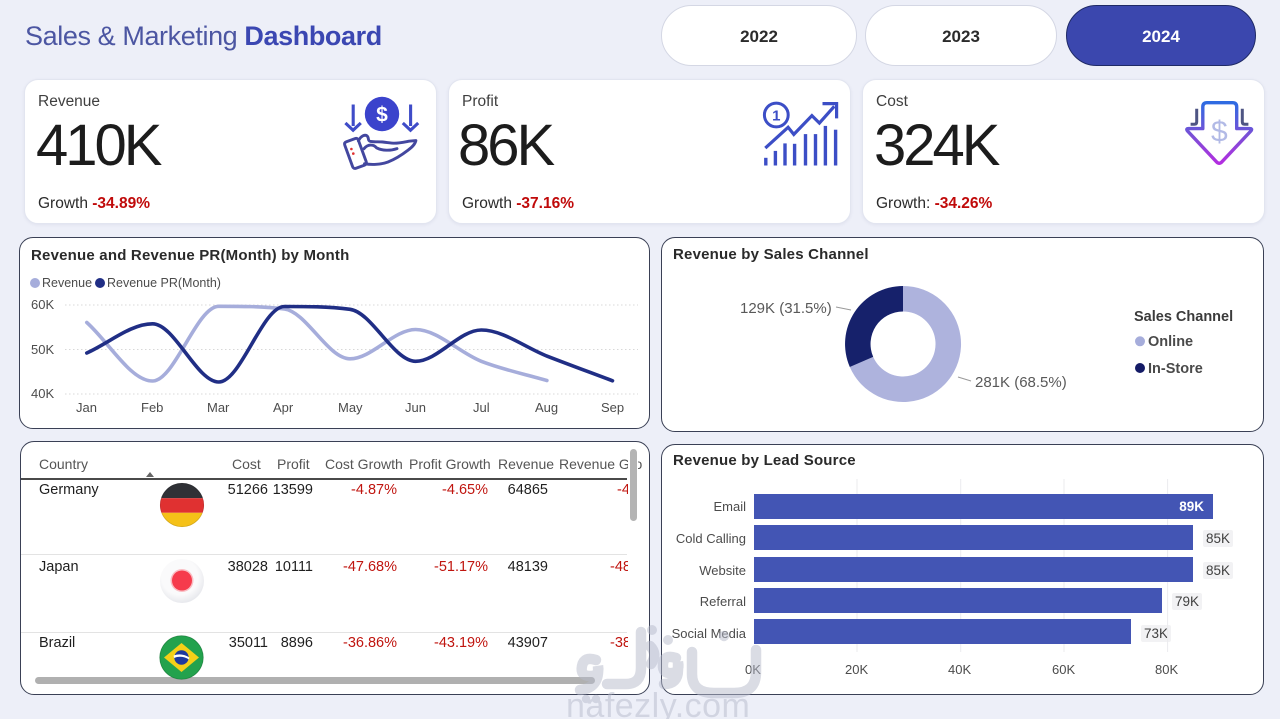  I want to click on svg-text: nafezly.com, so click(658, 703).